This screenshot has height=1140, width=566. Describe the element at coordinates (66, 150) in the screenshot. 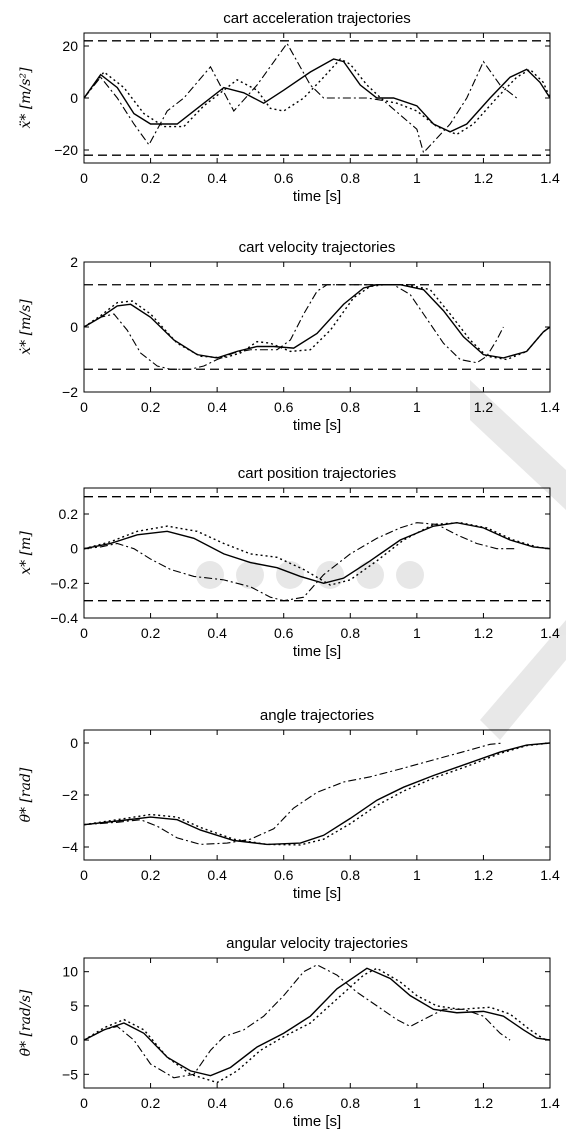

I see `y-tick-label: −20` at that location.